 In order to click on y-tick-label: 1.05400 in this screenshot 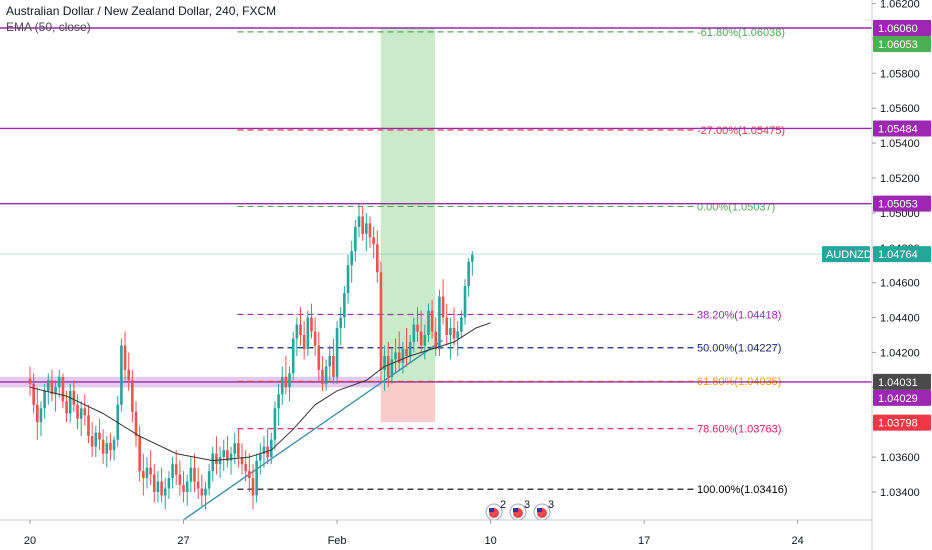, I will do `click(900, 144)`.